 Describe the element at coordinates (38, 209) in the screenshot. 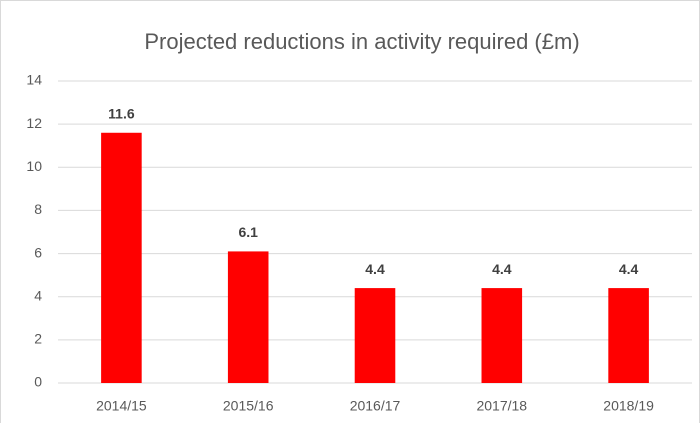

I see `y-tick-label: 8` at that location.